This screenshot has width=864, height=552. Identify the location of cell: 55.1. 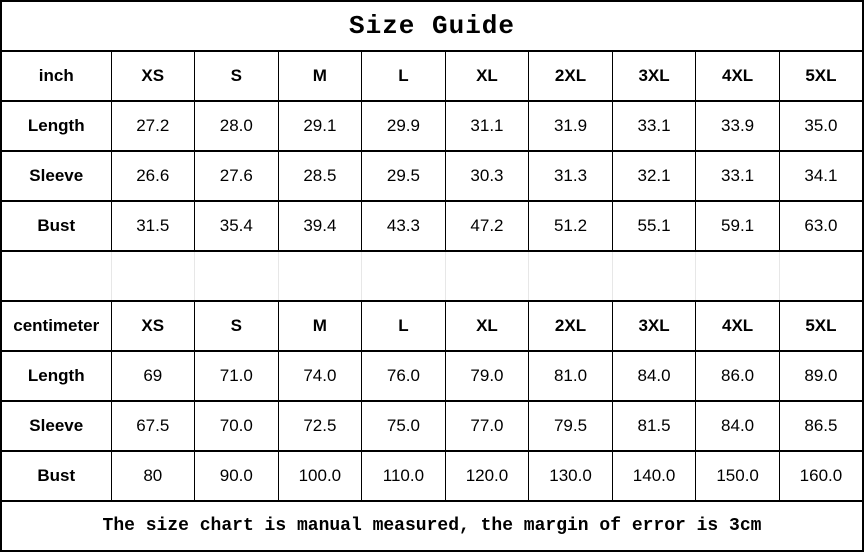
(654, 226).